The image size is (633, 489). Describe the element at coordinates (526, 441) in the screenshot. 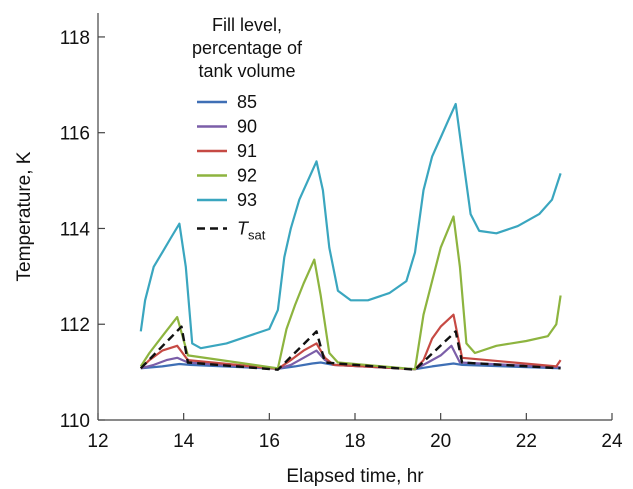

I see `x-tick-label: 22` at that location.